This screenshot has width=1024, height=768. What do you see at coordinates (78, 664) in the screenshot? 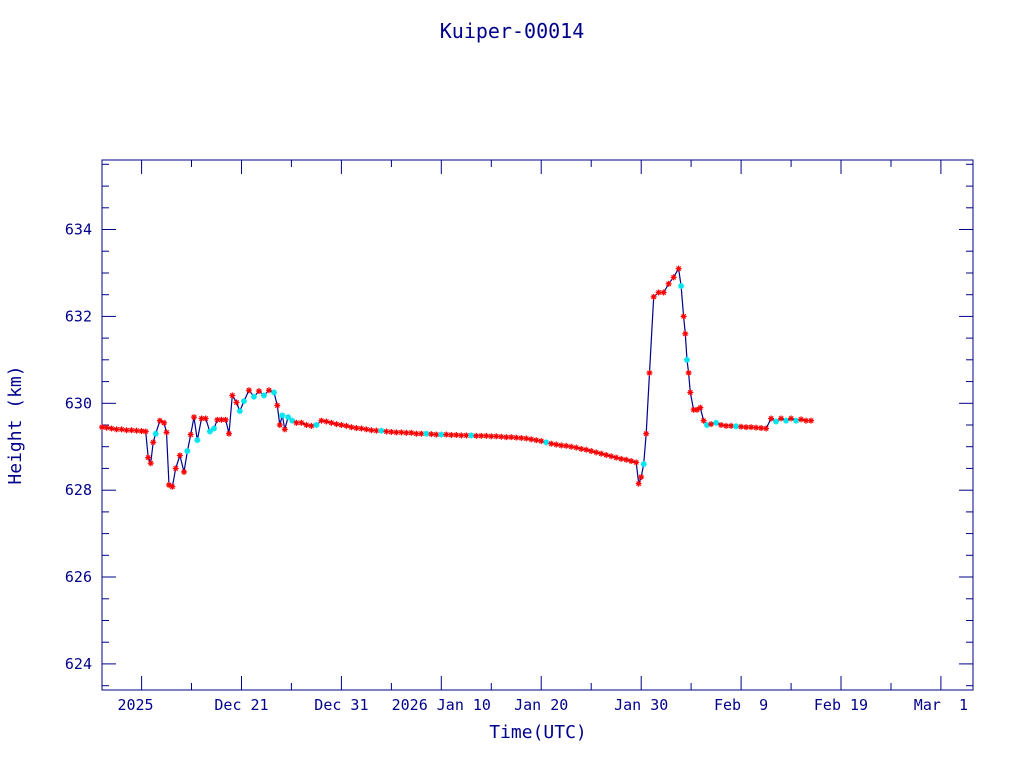
I see `y-tick-label: 624` at bounding box center [78, 664].